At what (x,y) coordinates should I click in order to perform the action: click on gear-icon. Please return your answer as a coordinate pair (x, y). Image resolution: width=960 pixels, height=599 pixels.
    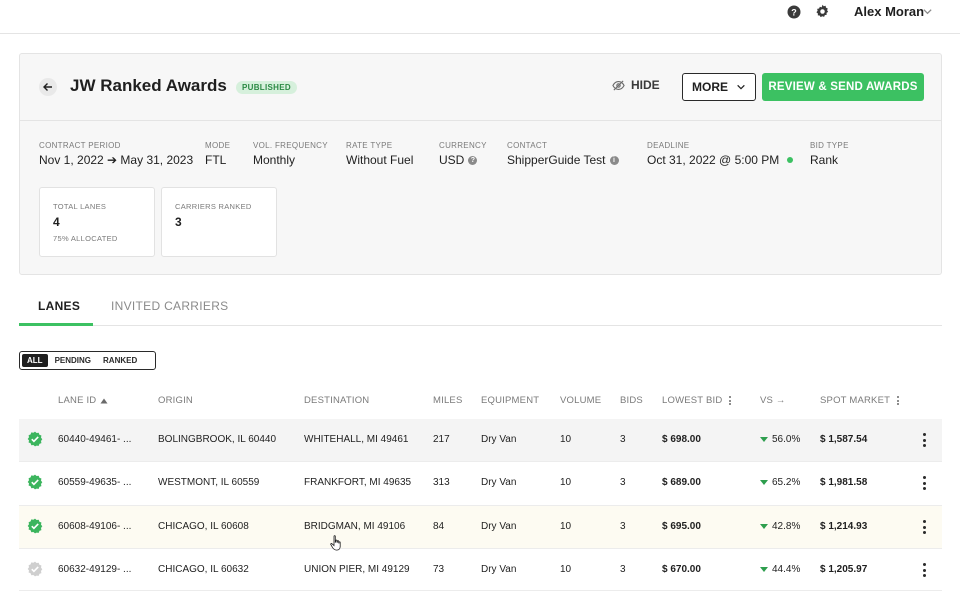
    Looking at the image, I should click on (822, 11).